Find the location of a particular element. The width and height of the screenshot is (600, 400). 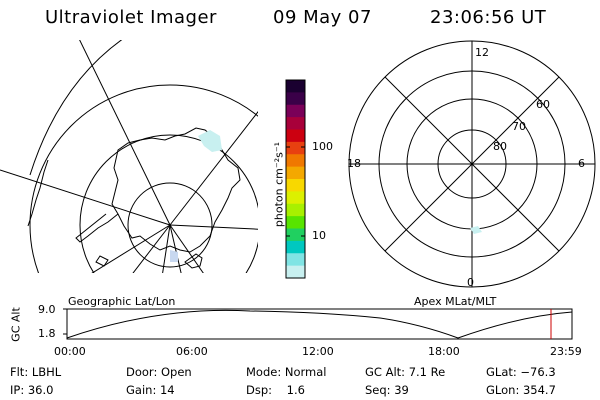

altitude-curve is located at coordinates (319, 324).